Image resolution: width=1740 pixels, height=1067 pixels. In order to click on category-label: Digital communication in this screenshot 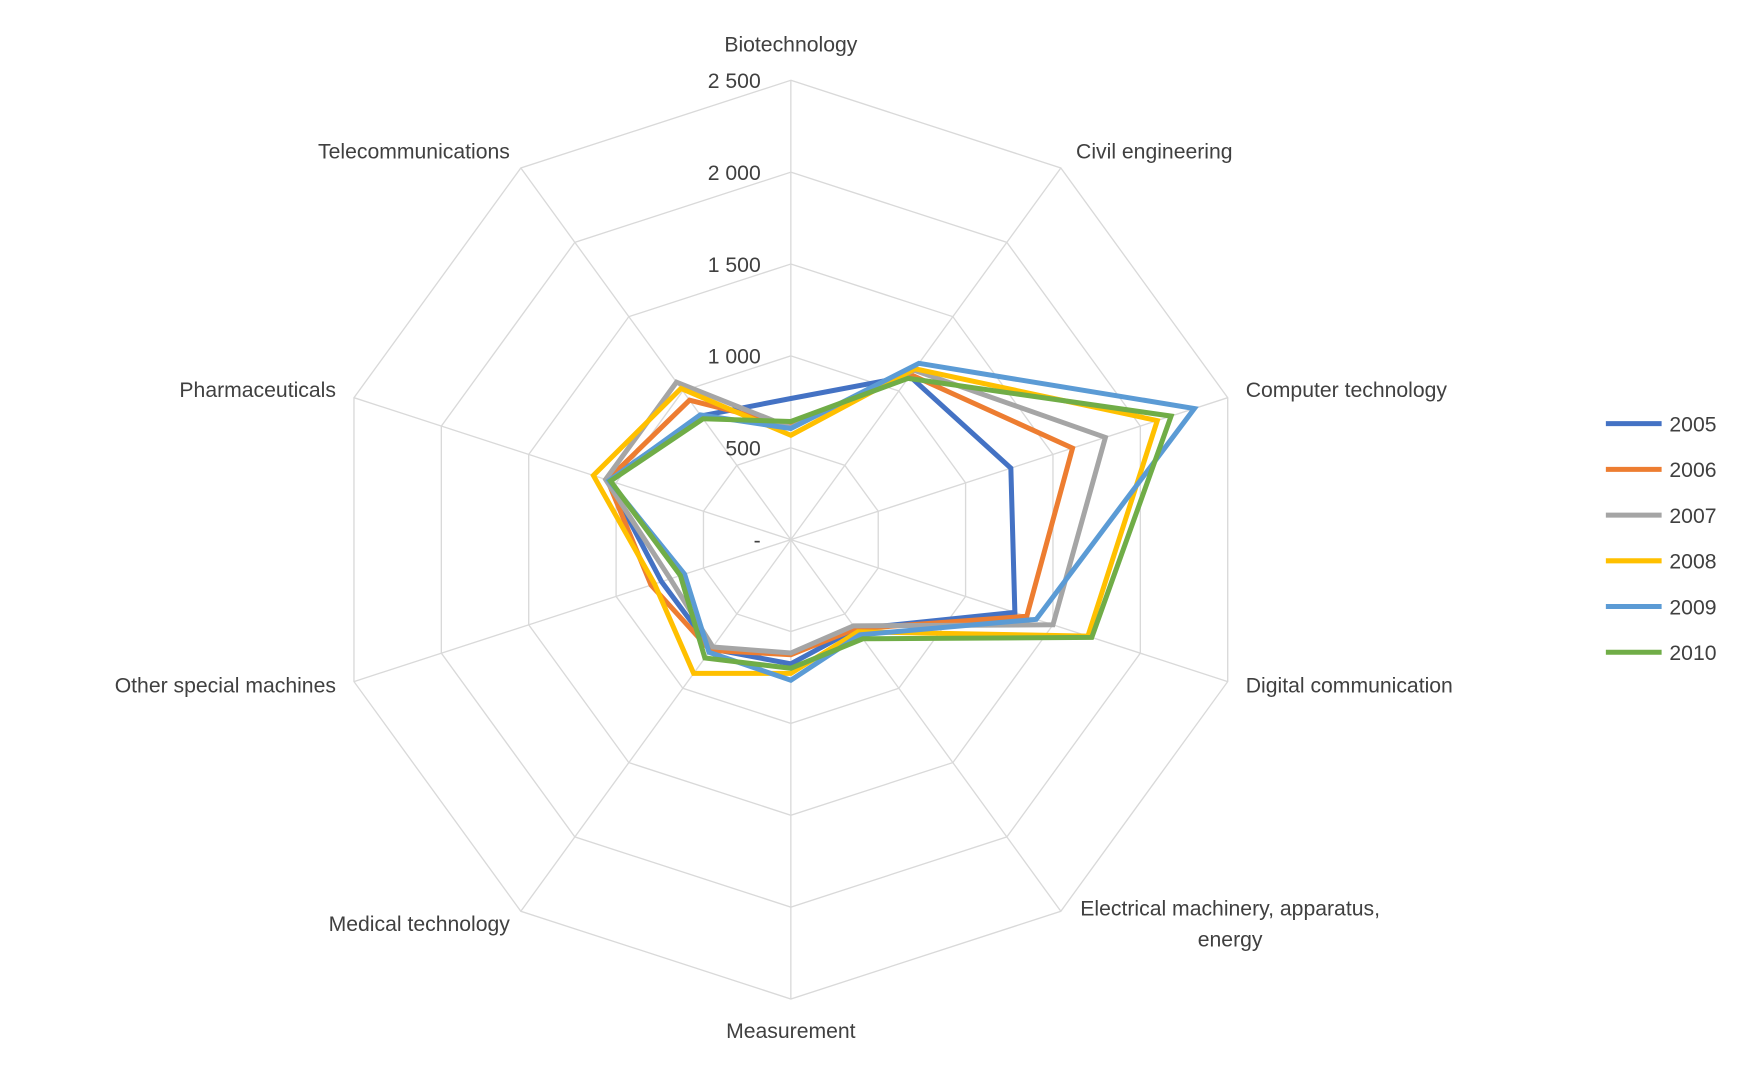, I will do `click(1349, 685)`.